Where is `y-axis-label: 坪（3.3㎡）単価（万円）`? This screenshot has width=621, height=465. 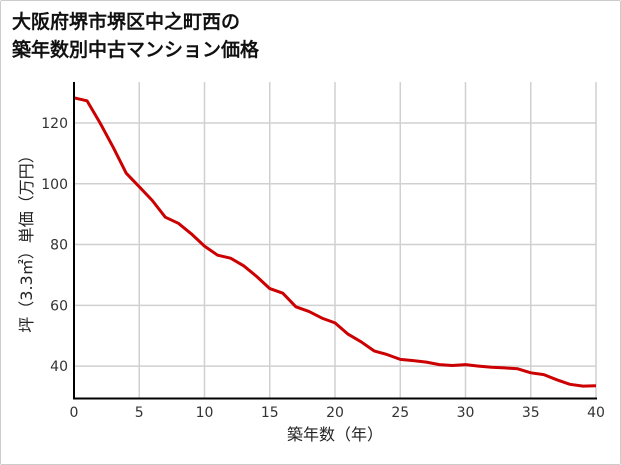
y-axis-label: 坪（3.3㎡）単価（万円） is located at coordinates (26, 239).